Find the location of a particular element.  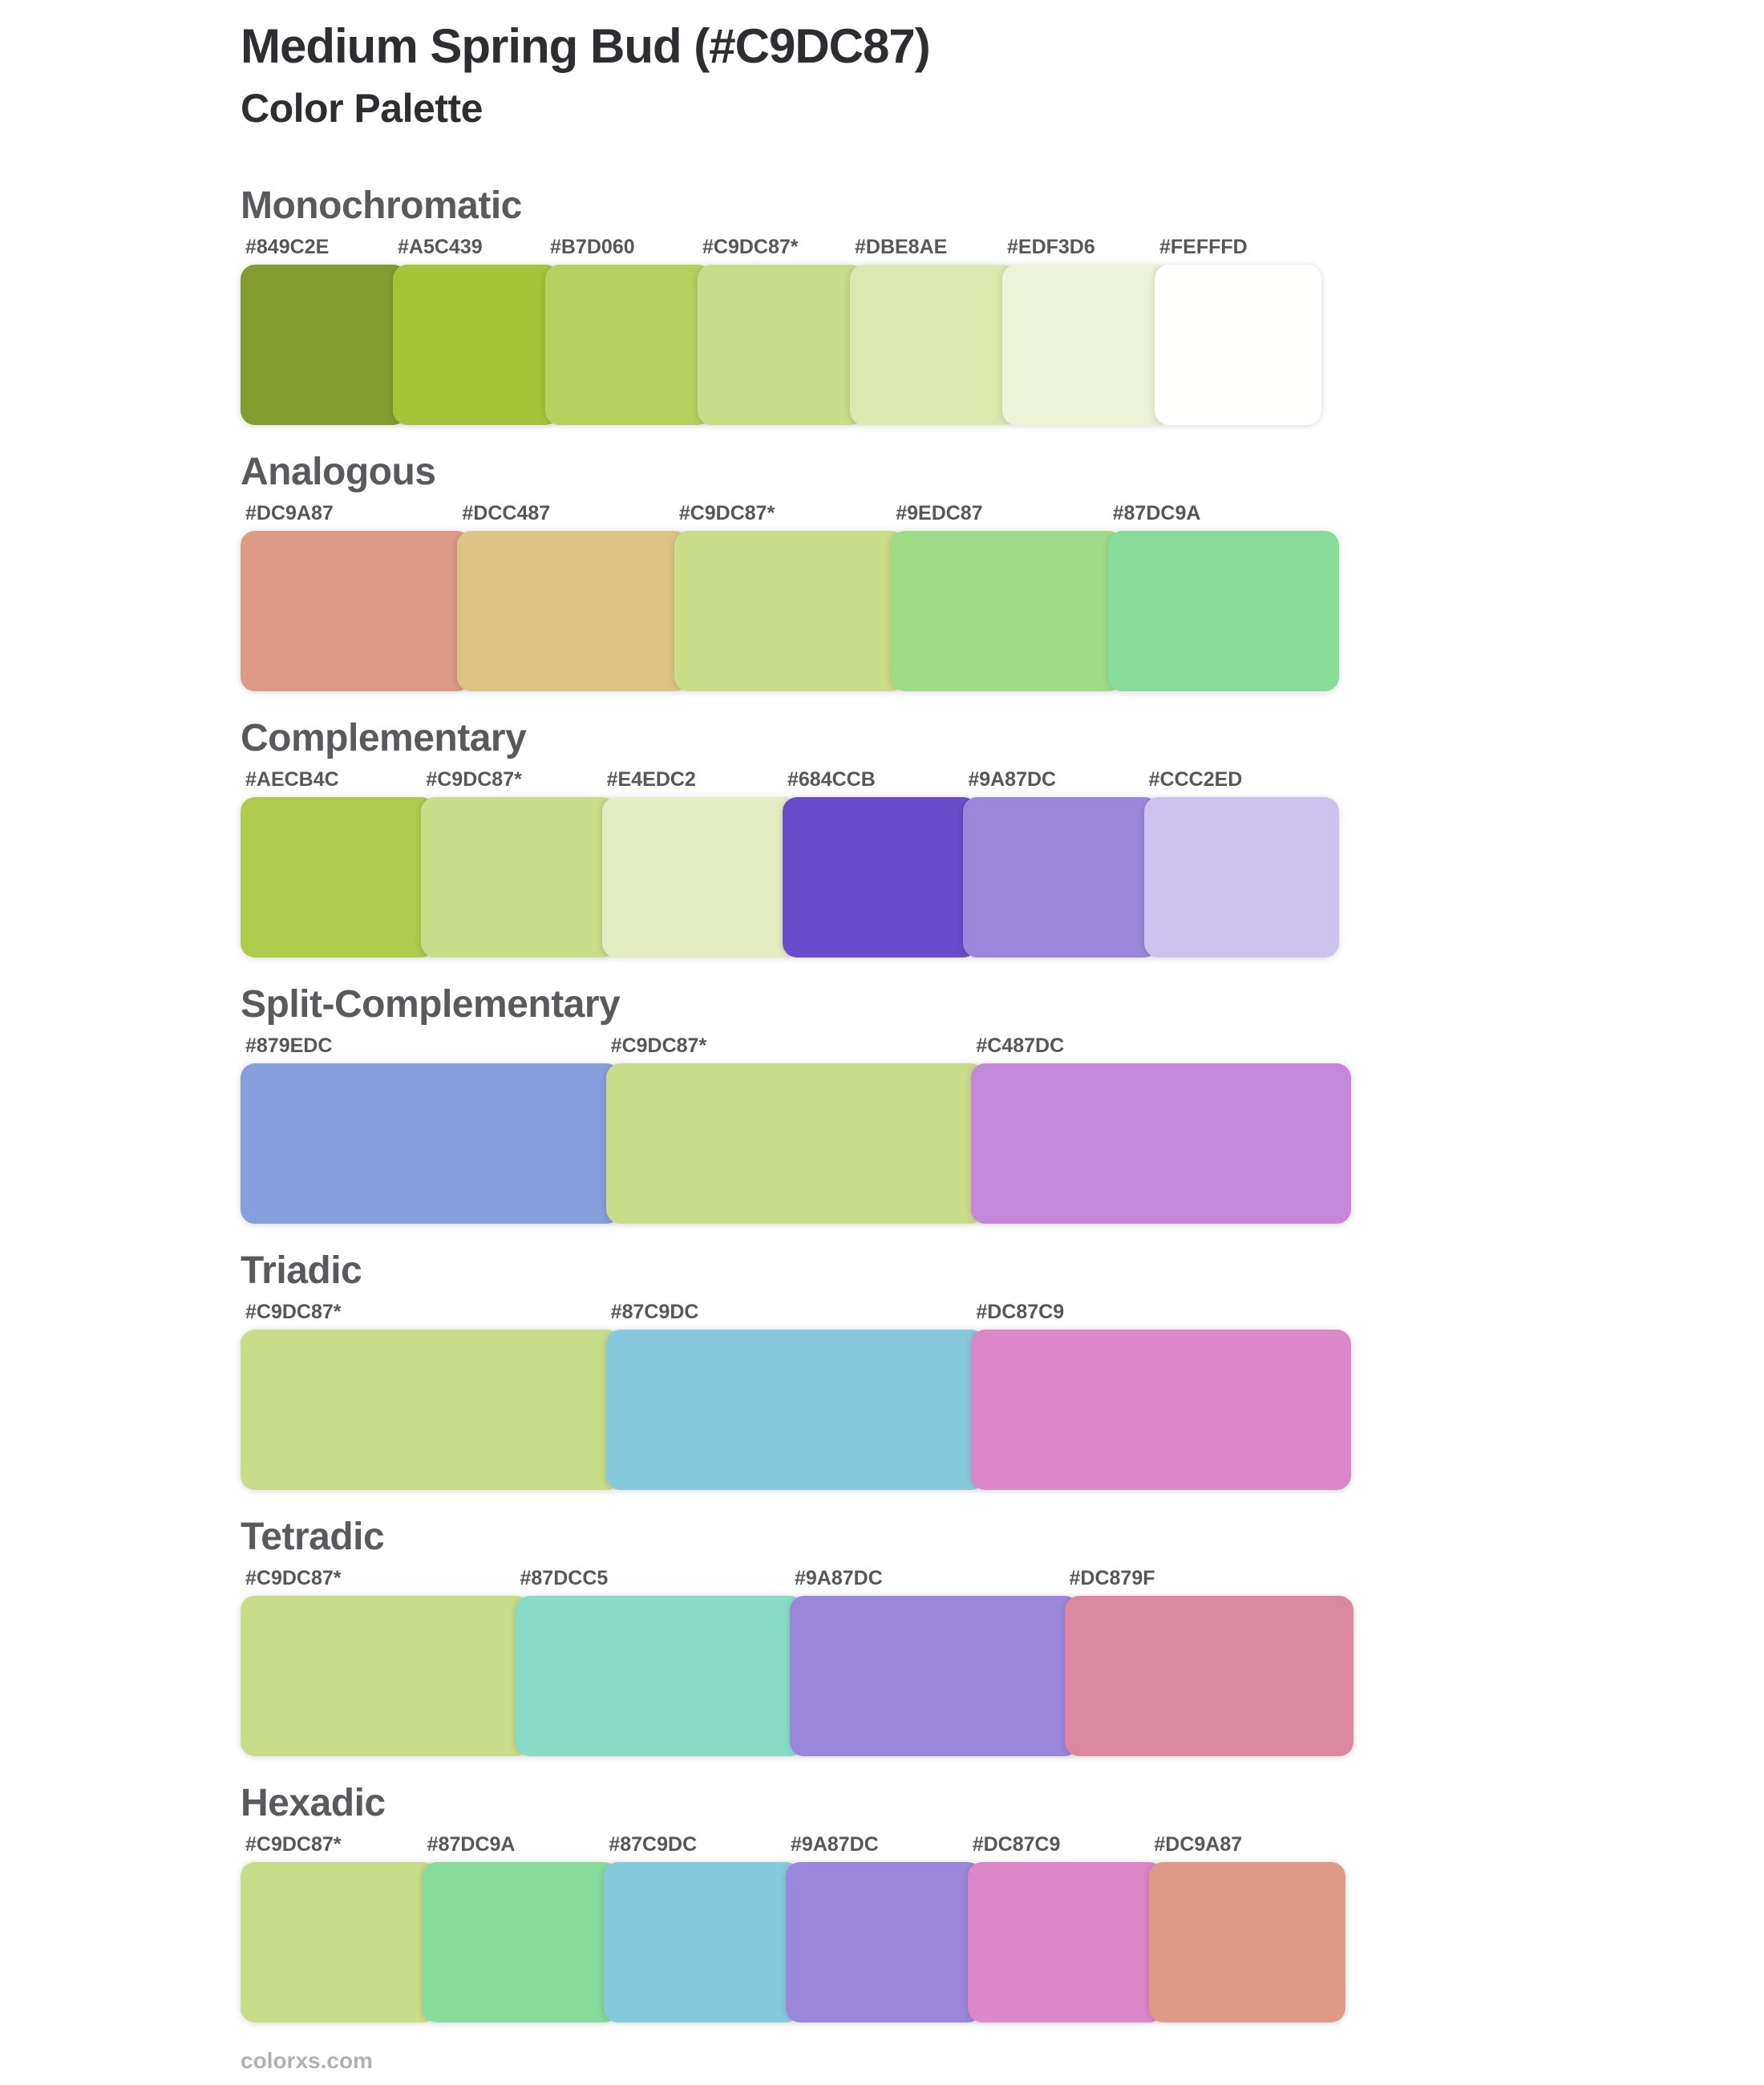

swatch-hex-label: #CCC2ED is located at coordinates (1195, 779).